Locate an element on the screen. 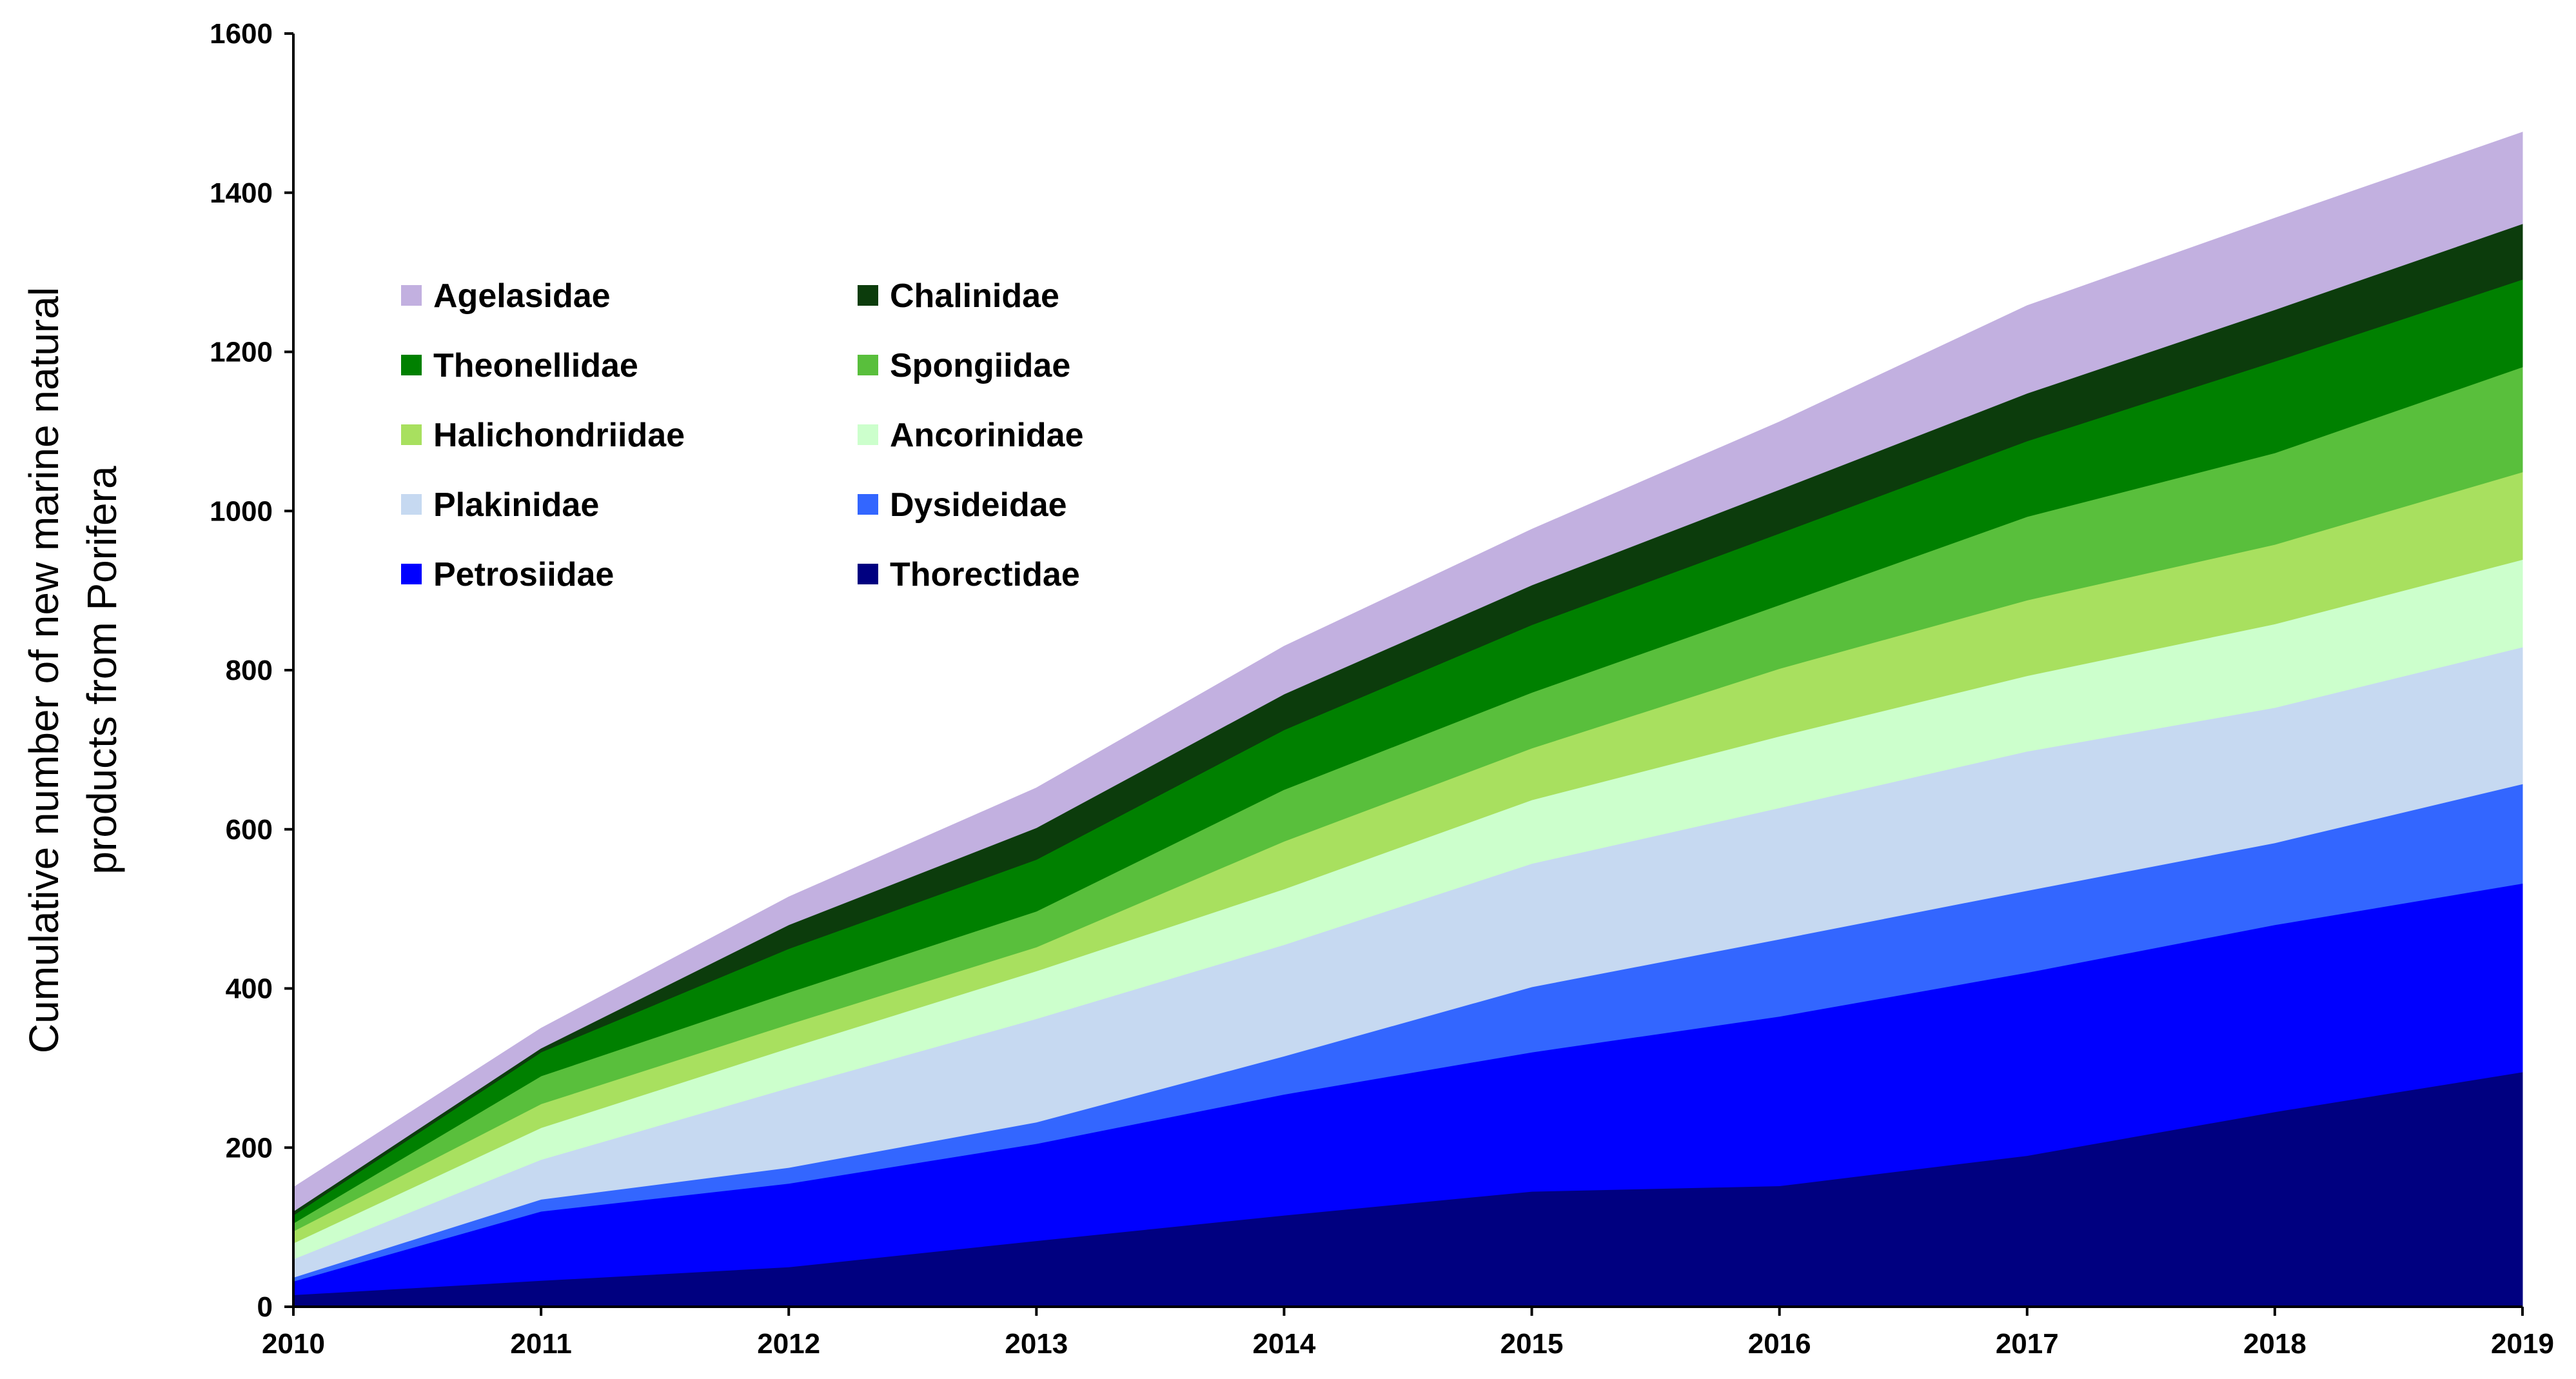  y-ticks-group: 0 200 400 600 800 1000 1200 1400 1600 is located at coordinates (251, 671).